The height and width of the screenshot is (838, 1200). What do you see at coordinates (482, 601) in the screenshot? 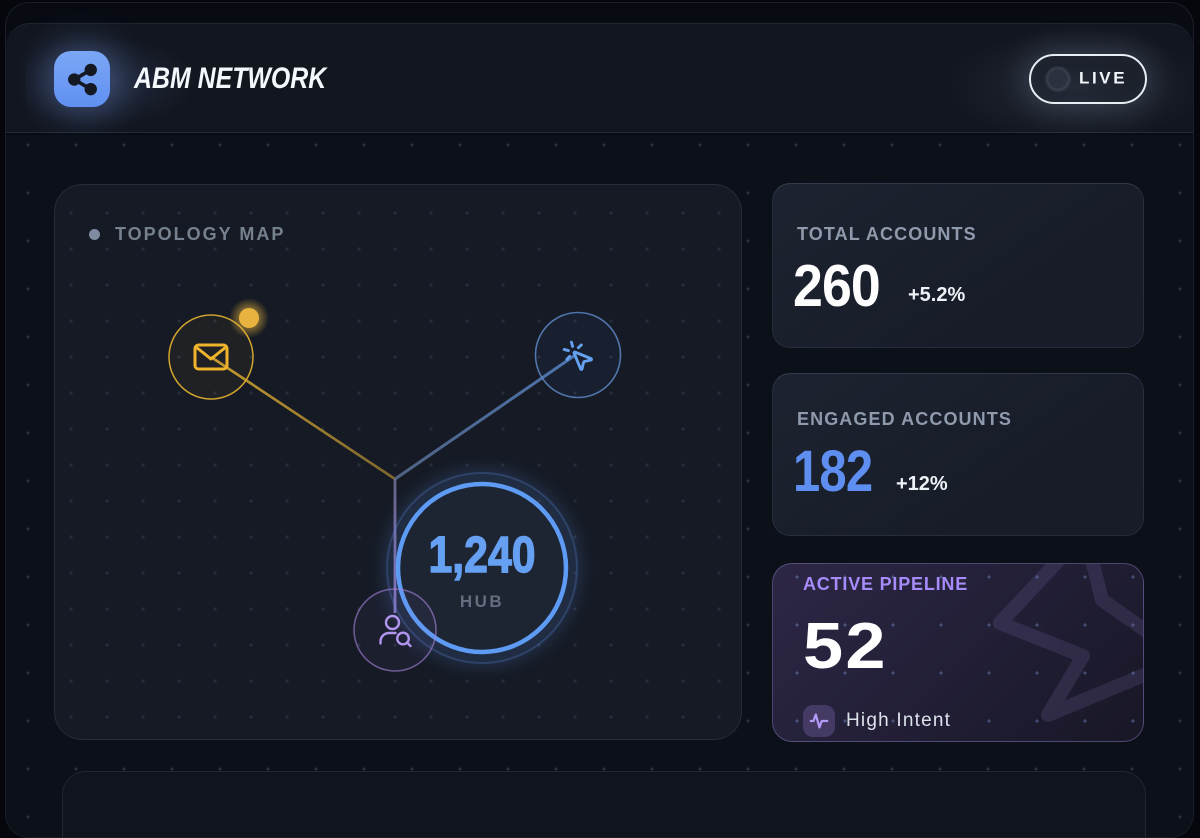
I see `svg-text: HUB` at bounding box center [482, 601].